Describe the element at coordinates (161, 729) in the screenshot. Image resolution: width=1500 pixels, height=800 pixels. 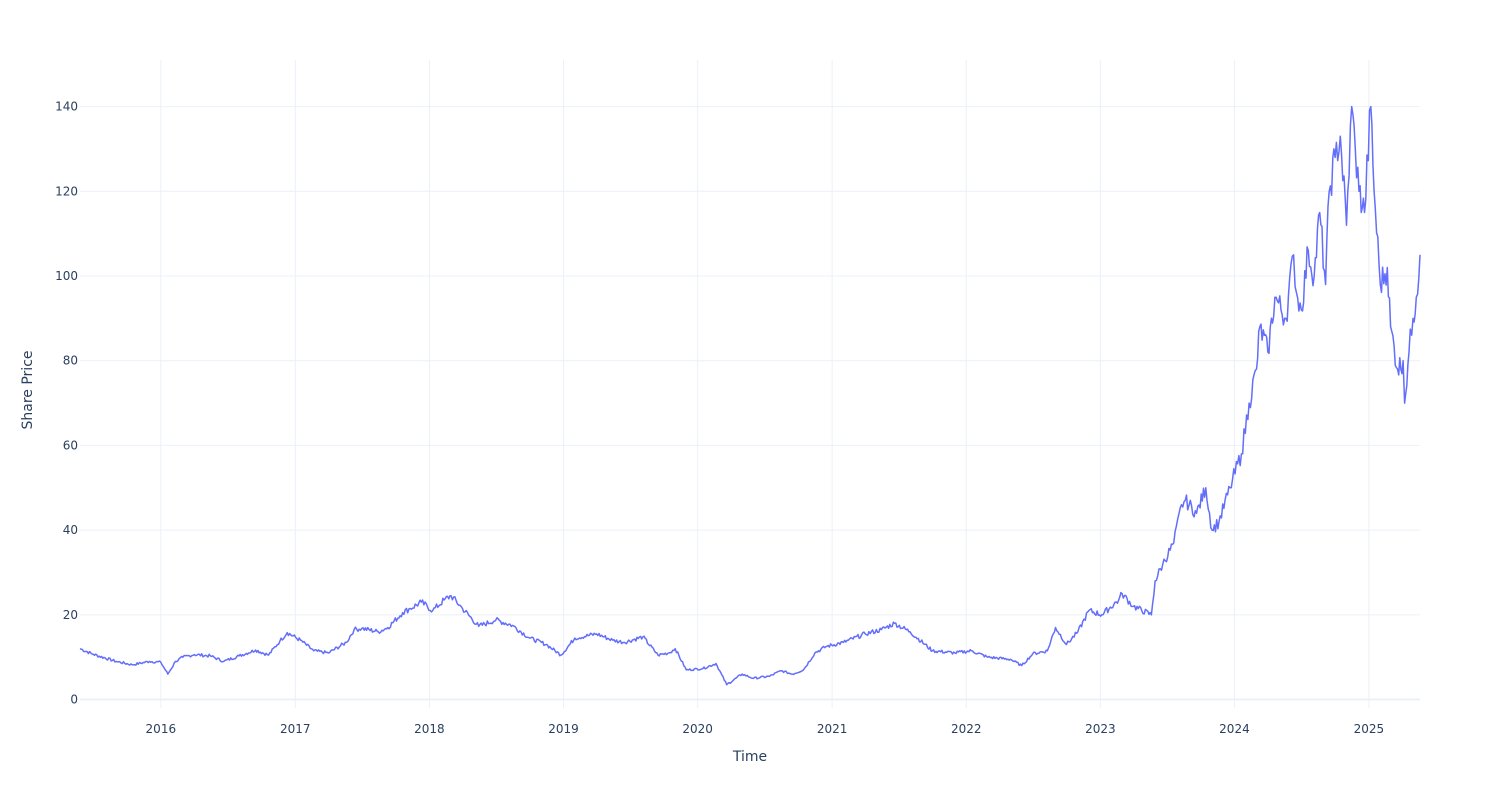
I see `x-tick-label: 2016` at that location.